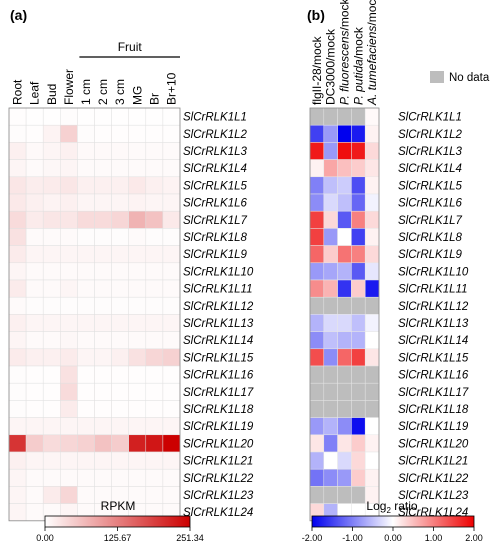 Image resolution: width=497 pixels, height=550 pixels. Describe the element at coordinates (215, 169) in the screenshot. I see `row-label-a: SlCrRLK1L4` at that location.